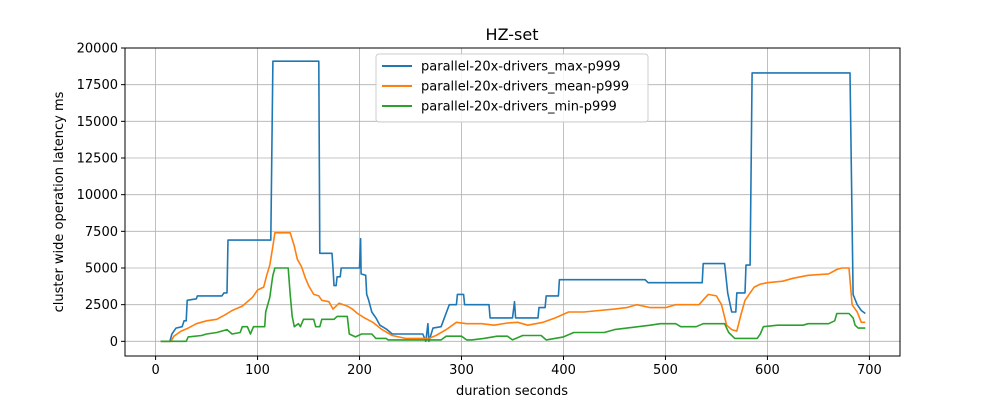  Describe the element at coordinates (97, 195) in the screenshot. I see `y-tick-label: 10000` at that location.